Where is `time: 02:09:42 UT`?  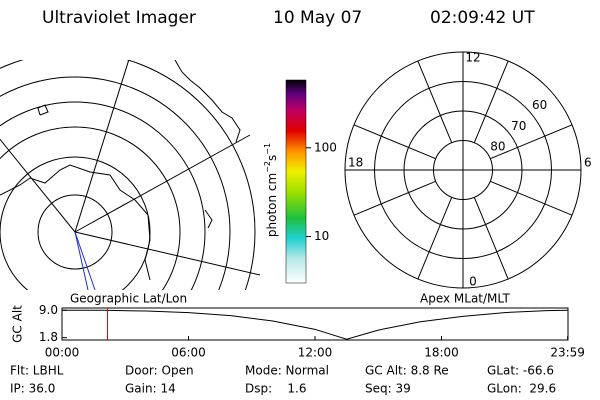
time: 02:09:42 UT is located at coordinates (482, 18).